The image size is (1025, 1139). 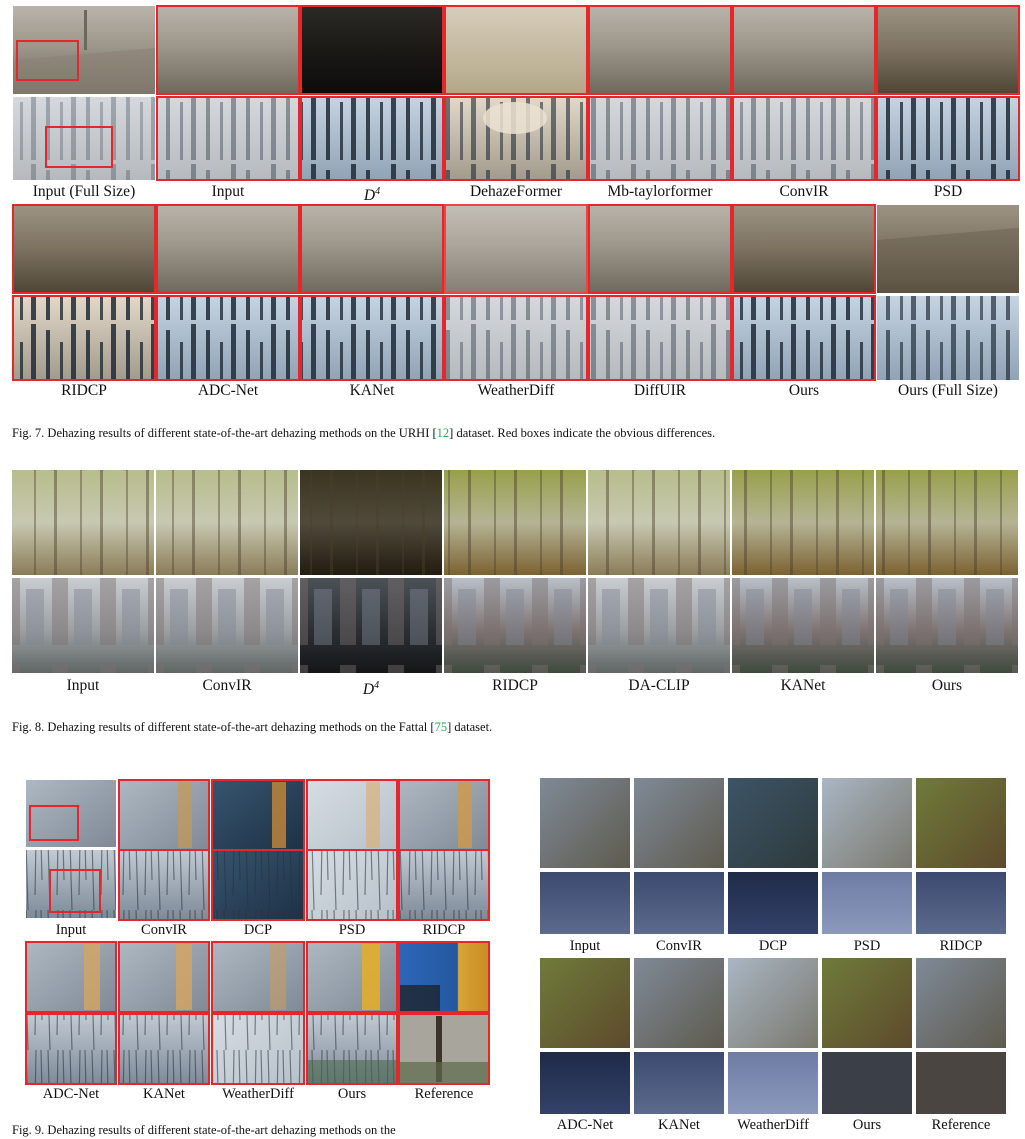 What do you see at coordinates (71, 977) in the screenshot?
I see `fig9-row3-adcnet` at bounding box center [71, 977].